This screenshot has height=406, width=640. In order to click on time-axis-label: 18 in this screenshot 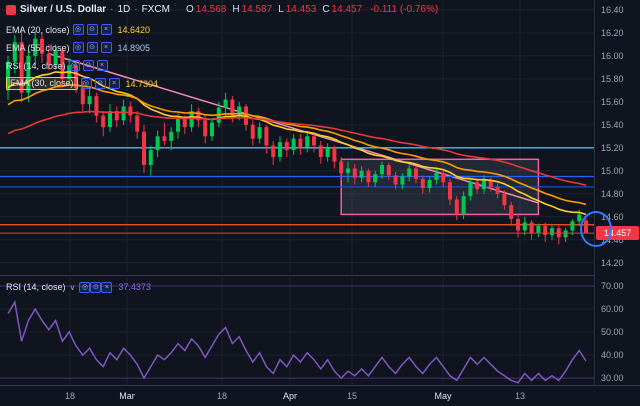, I will do `click(70, 396)`.